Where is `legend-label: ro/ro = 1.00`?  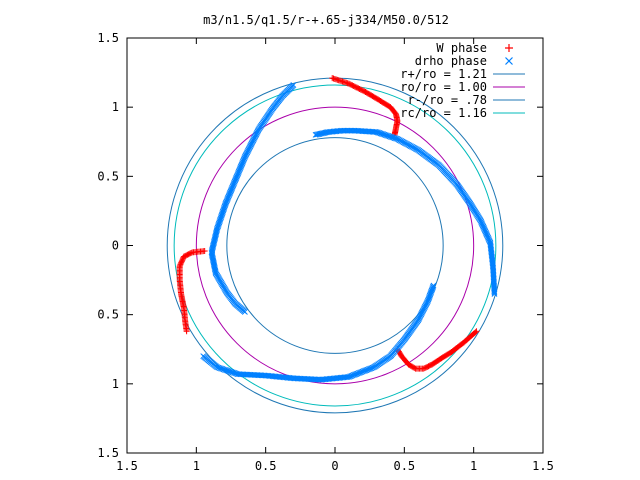 legend-label: ro/ro = 1.00 is located at coordinates (443, 87).